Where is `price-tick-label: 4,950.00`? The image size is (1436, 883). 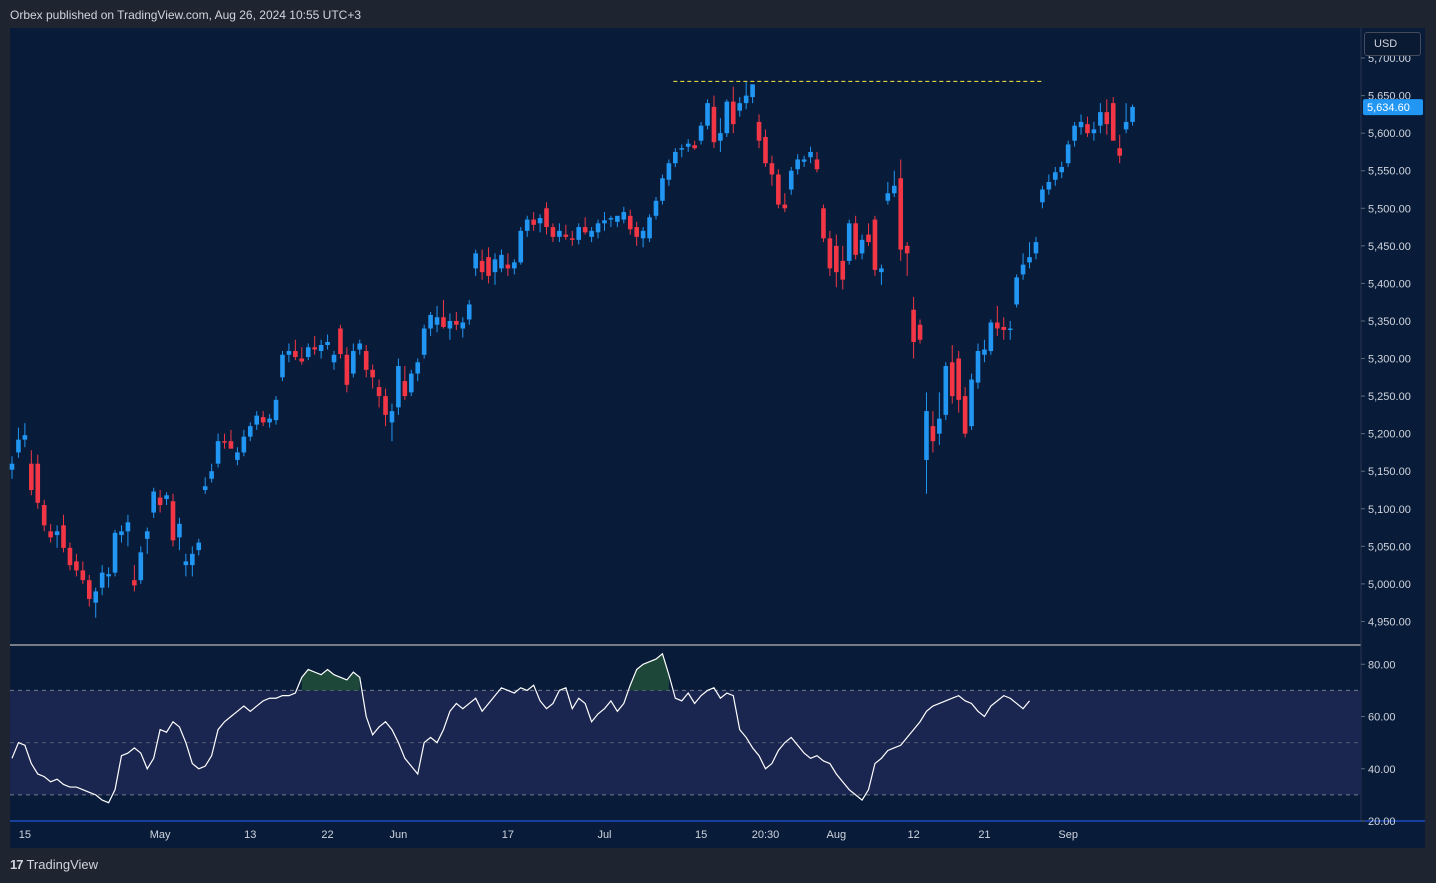 price-tick-label: 4,950.00 is located at coordinates (1389, 622).